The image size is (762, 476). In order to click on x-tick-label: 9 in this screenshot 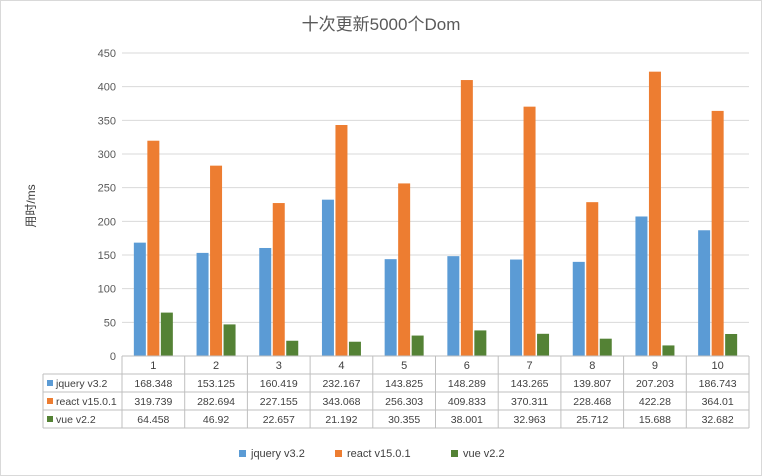, I will do `click(655, 366)`.